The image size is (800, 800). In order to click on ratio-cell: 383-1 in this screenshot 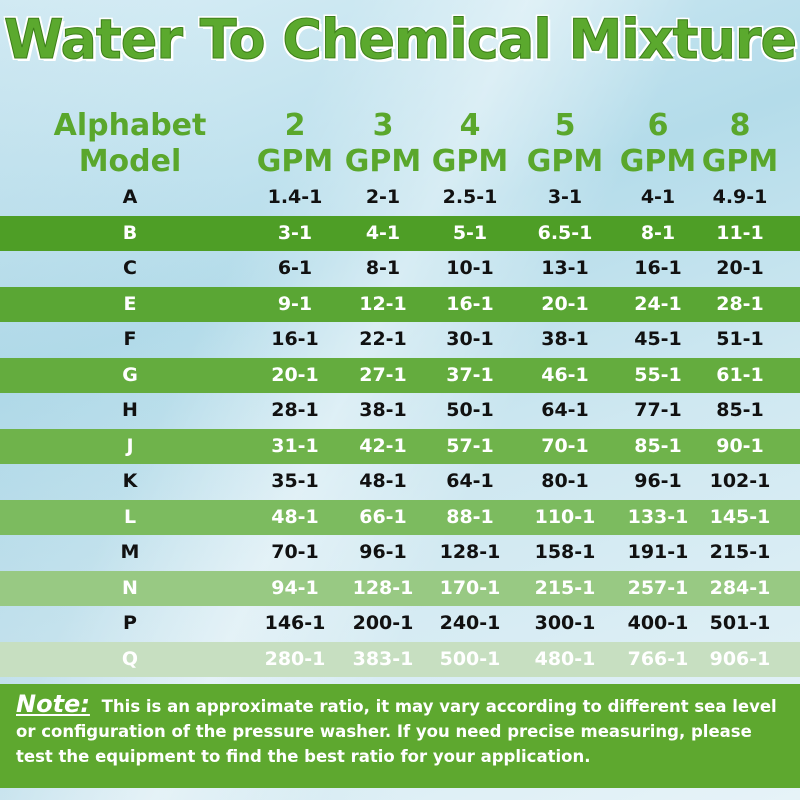, I will do `click(383, 658)`.